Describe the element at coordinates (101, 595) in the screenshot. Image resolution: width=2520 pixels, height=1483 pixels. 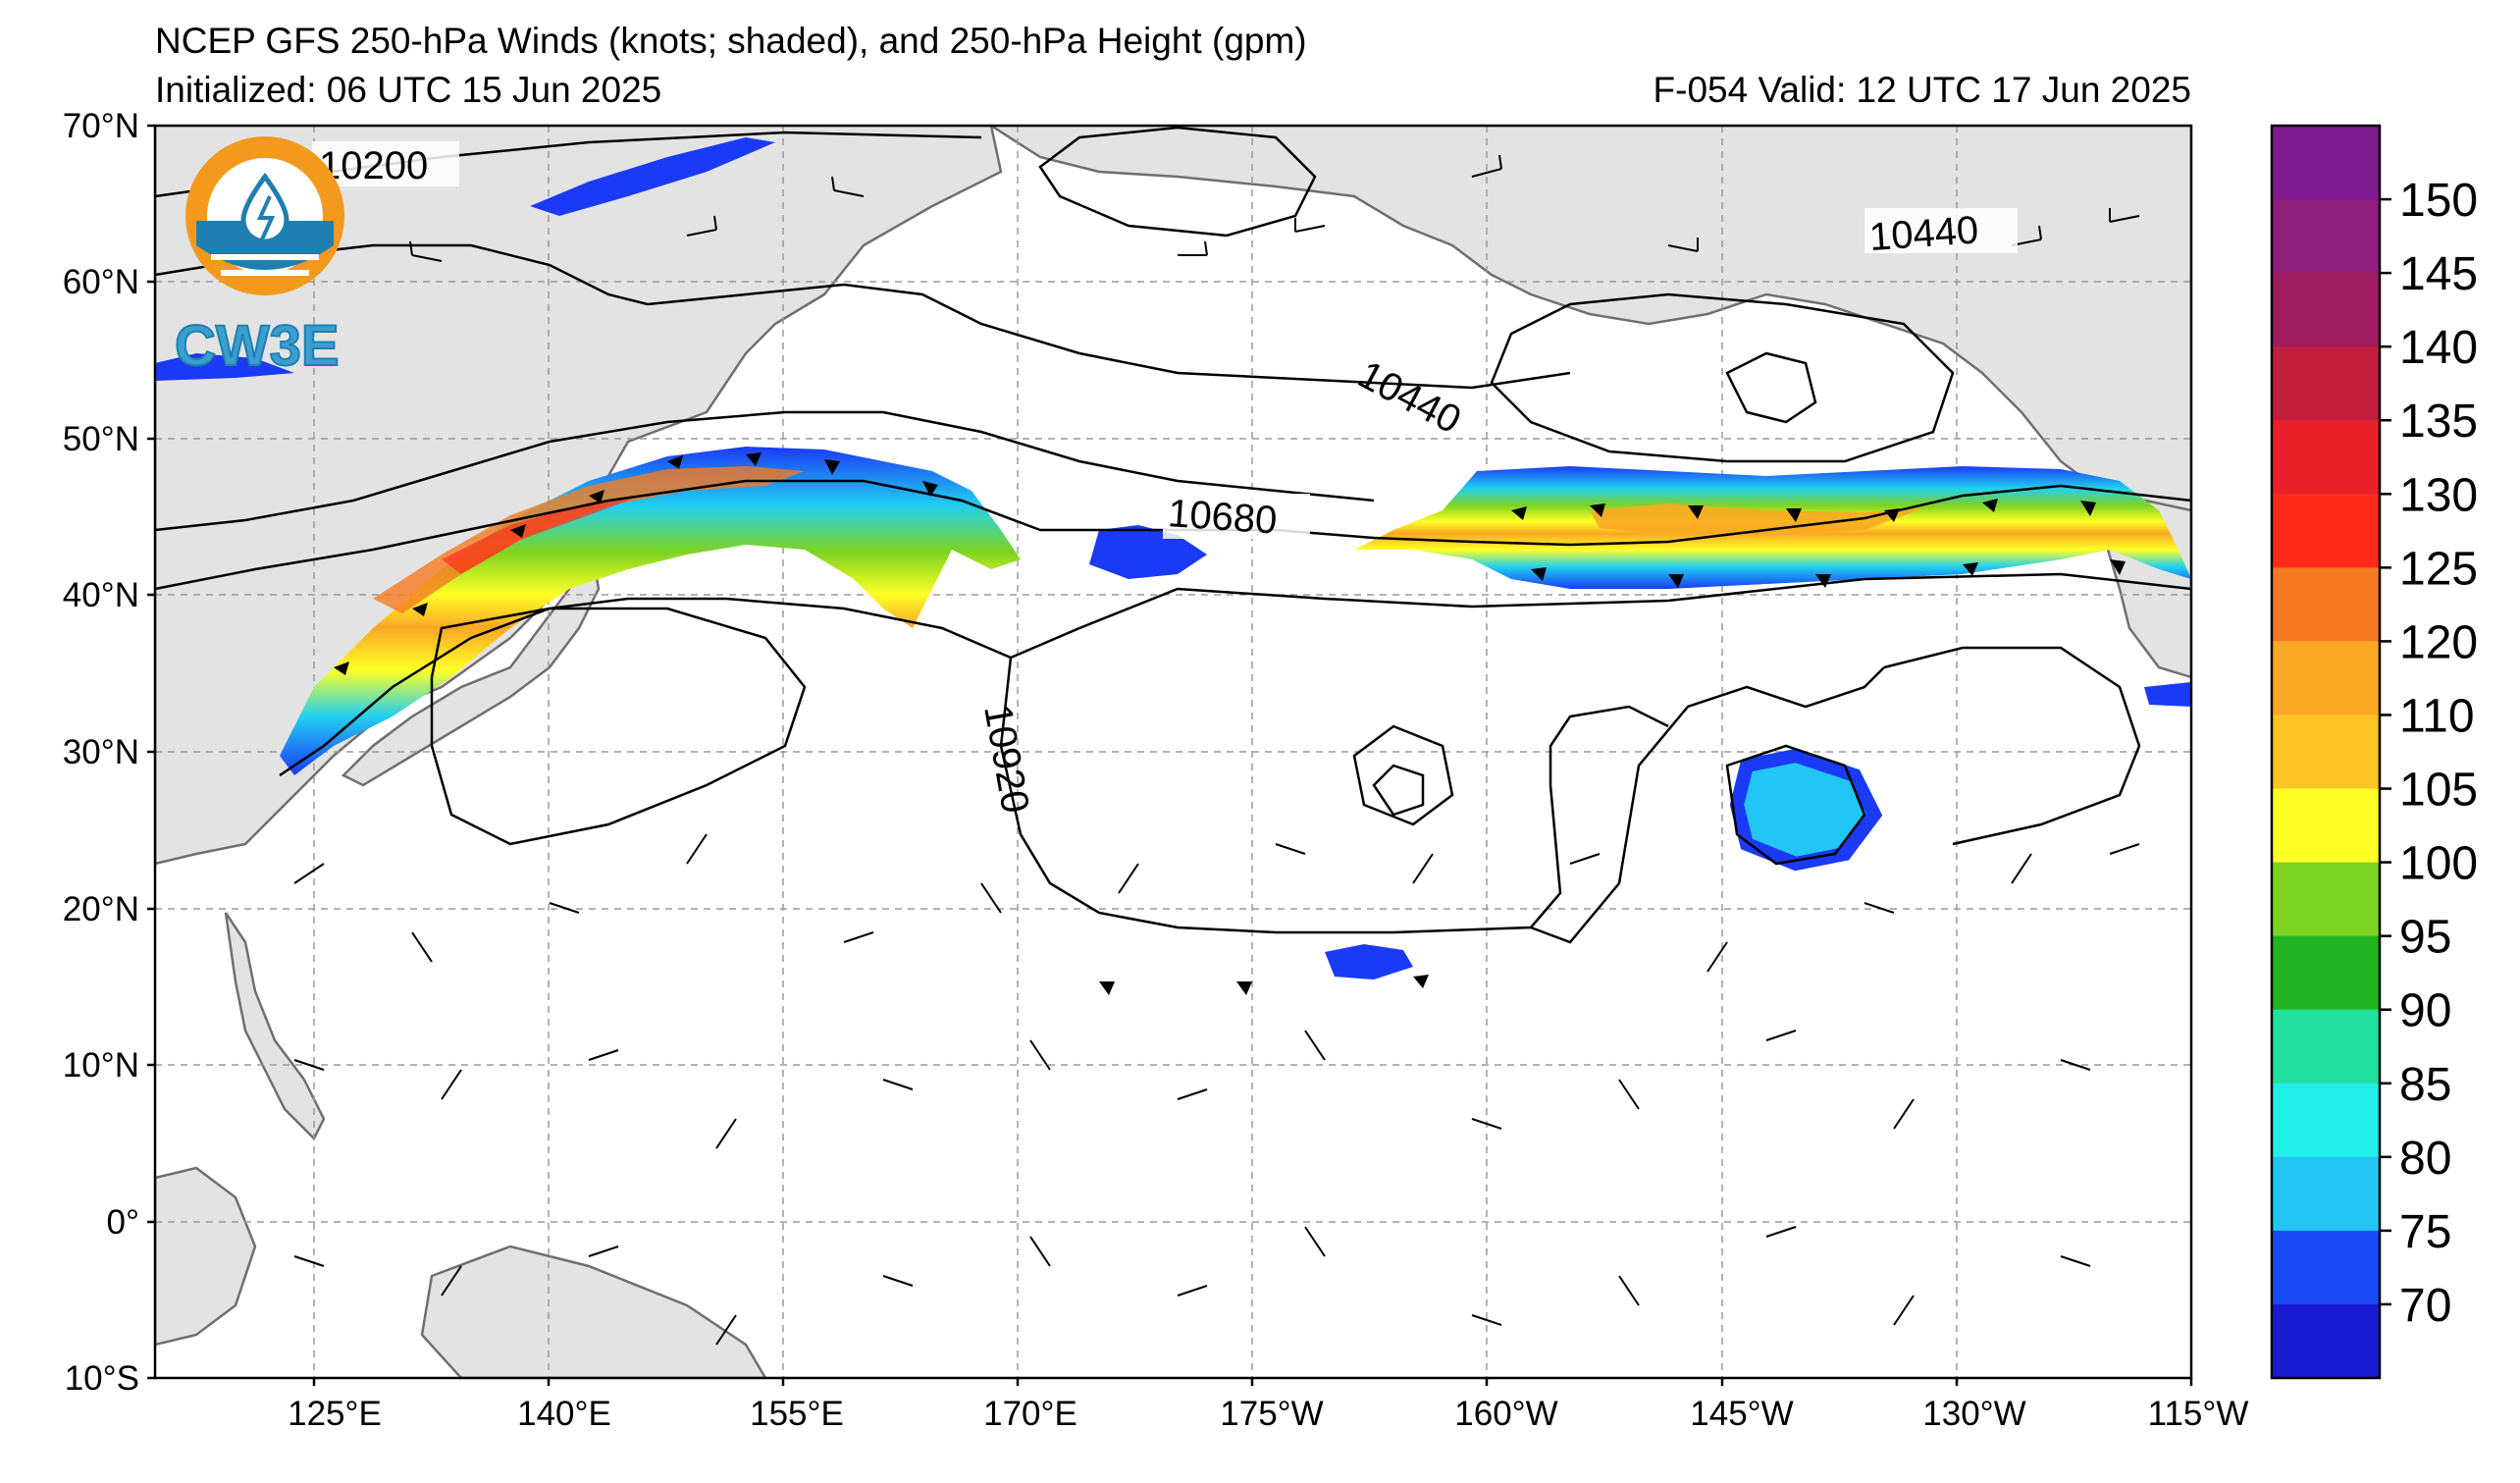
I see `lat-label-40n: 40°N` at that location.